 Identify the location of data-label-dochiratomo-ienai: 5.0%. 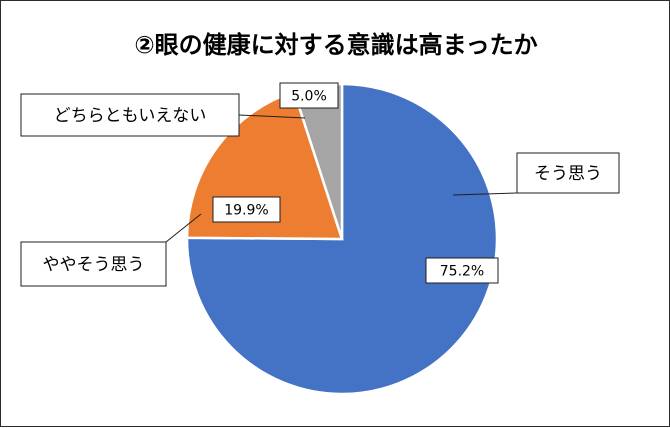
(309, 95).